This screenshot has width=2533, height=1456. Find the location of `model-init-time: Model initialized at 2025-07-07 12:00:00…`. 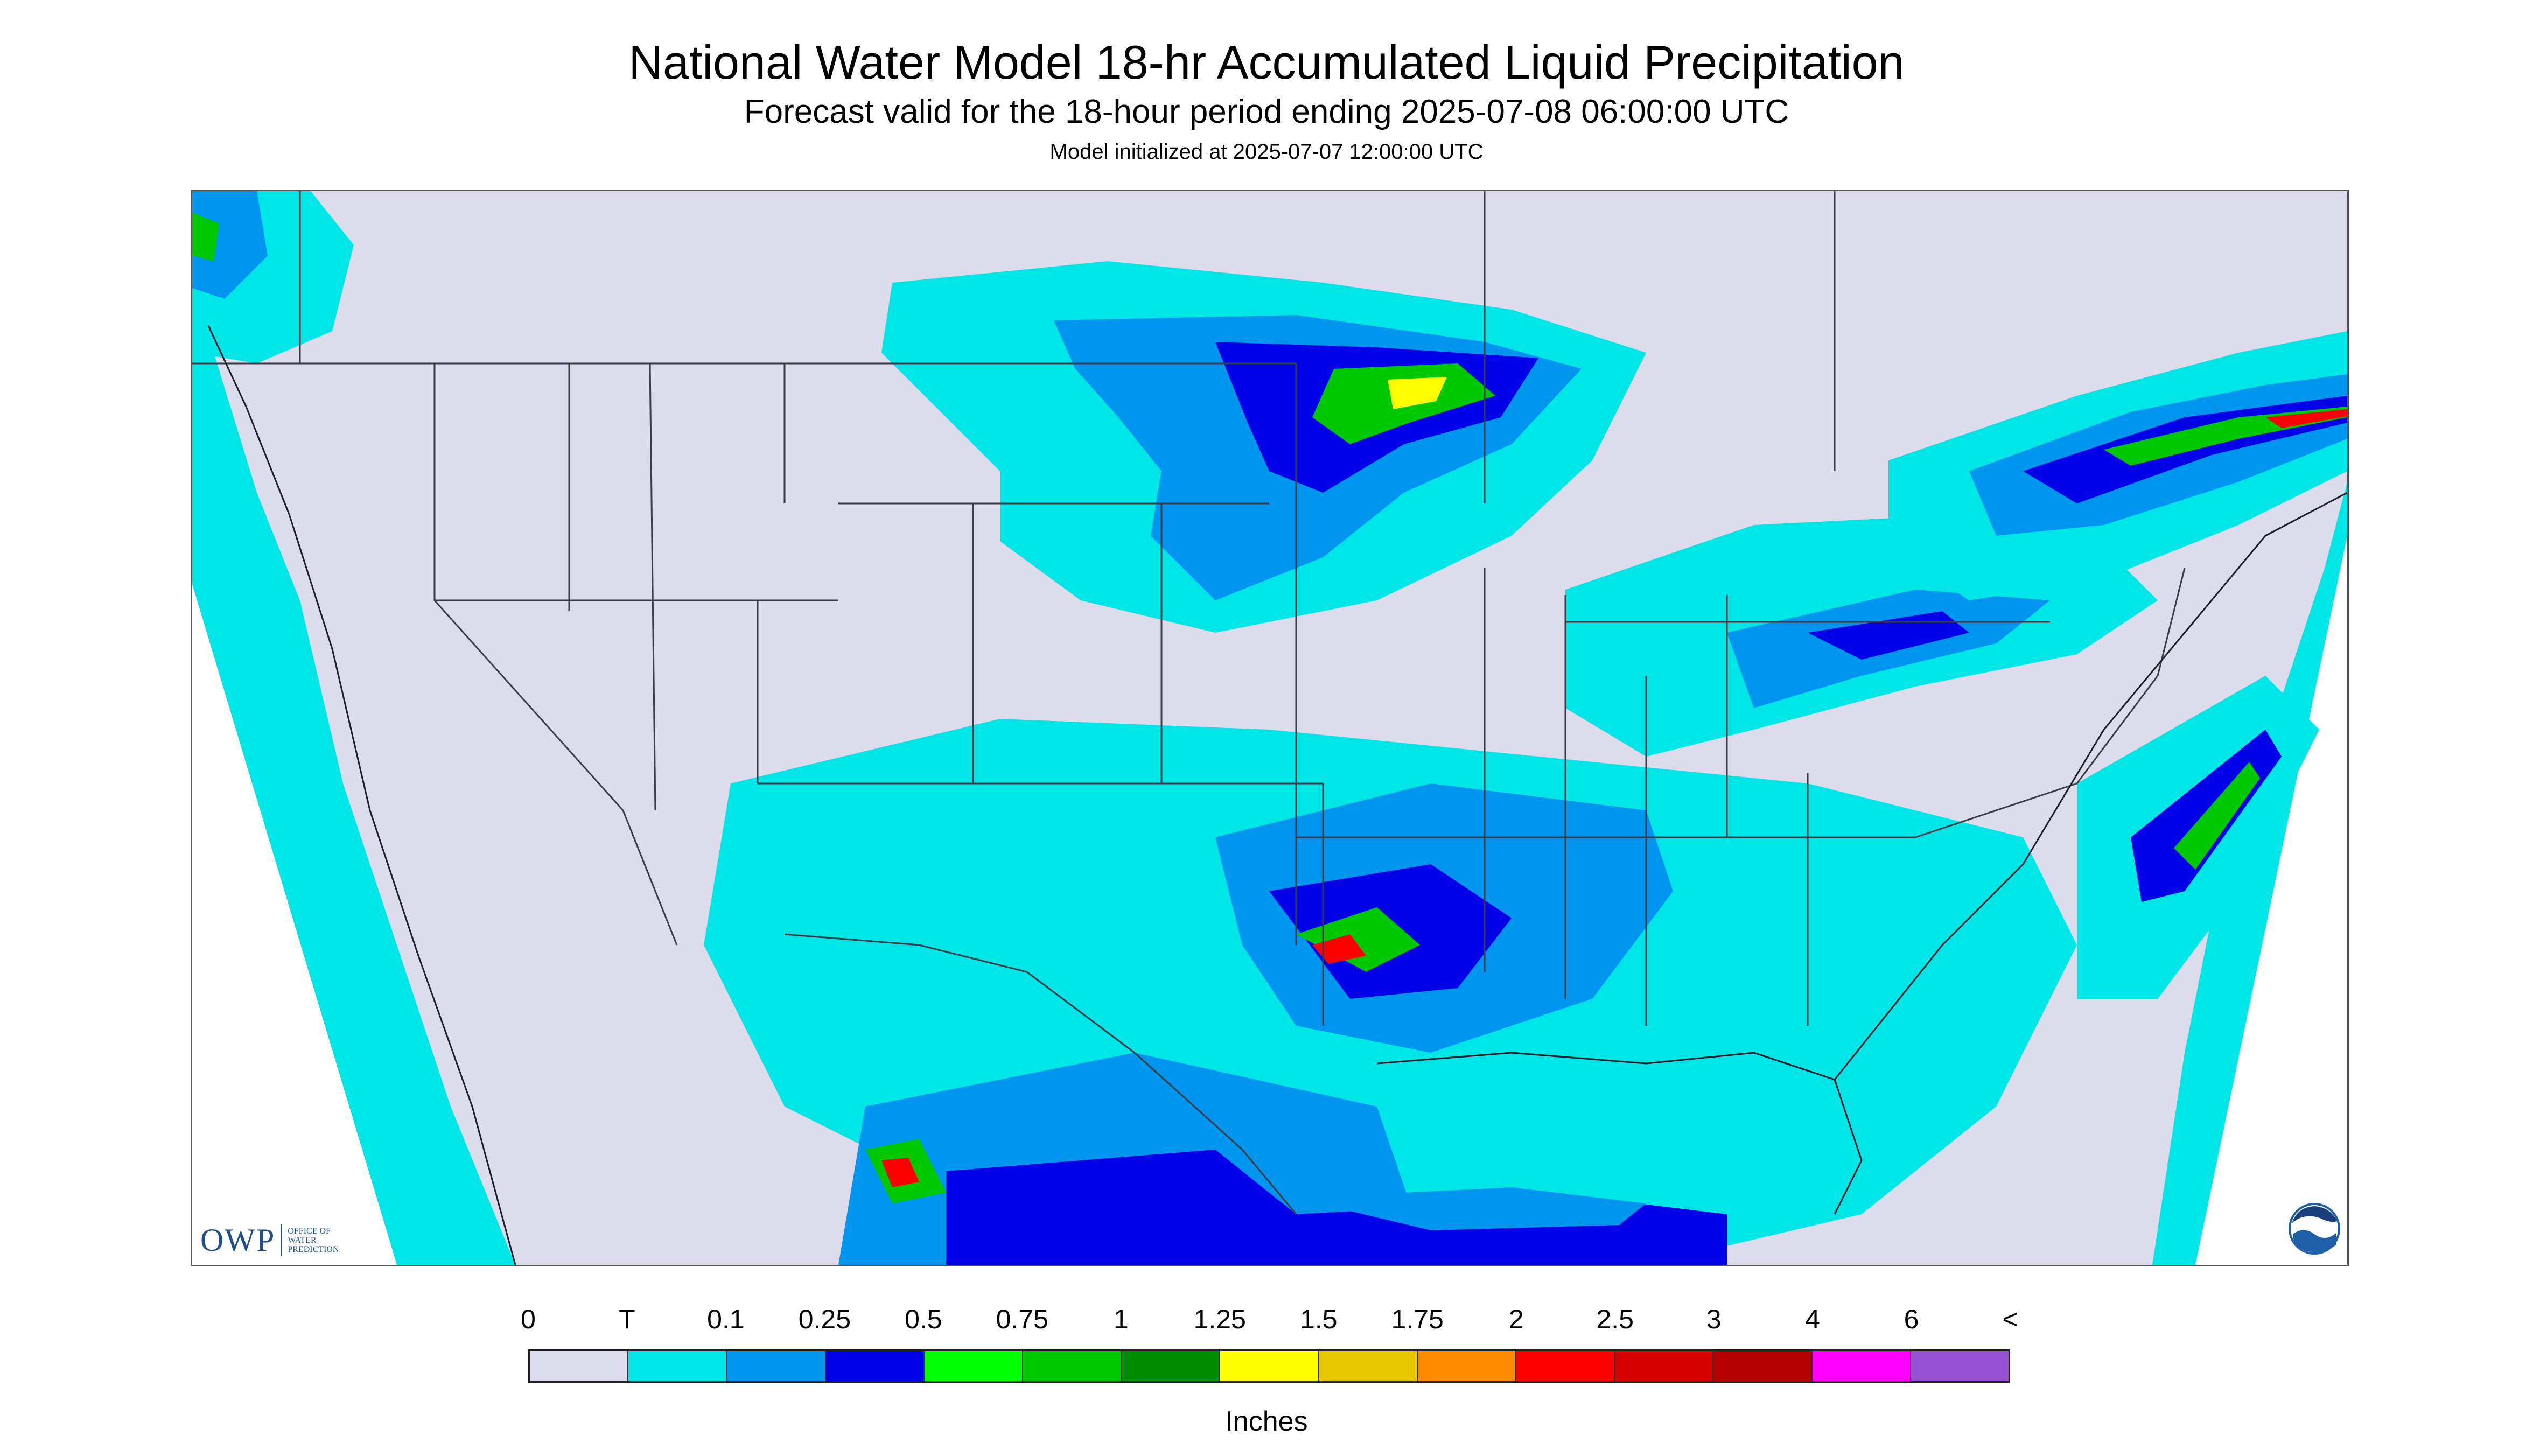

model-init-time: Model initialized at 2025-07-07 12:00:00… is located at coordinates (1266, 152).